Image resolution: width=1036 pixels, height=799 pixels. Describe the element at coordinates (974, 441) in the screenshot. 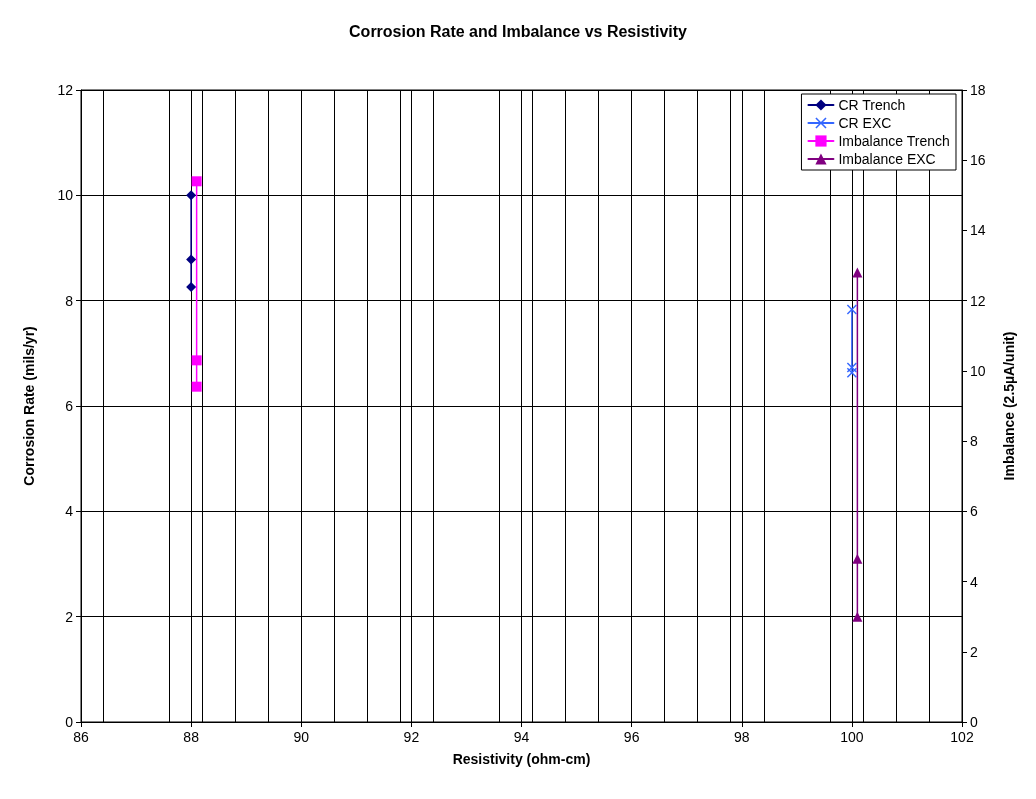

I see `y2-tick-label: 8` at that location.